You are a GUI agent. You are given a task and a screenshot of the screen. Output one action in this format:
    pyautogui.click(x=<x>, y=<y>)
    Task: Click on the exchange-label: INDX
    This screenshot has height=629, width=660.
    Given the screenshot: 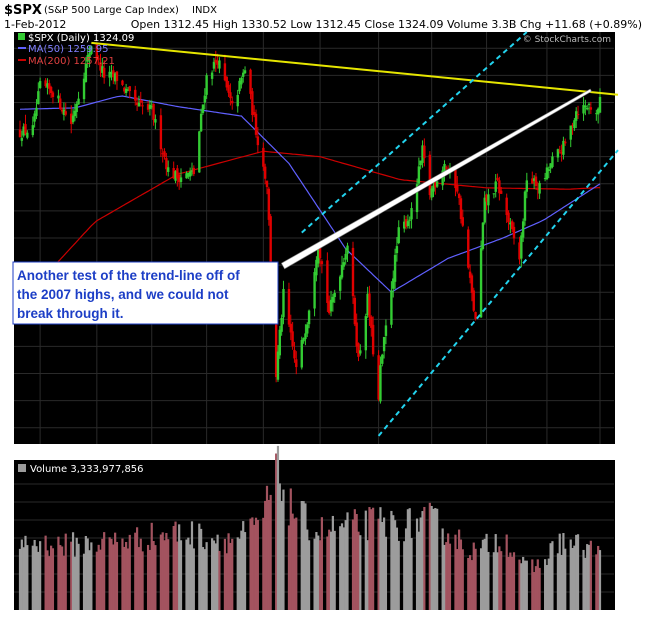 What is the action you would take?
    pyautogui.click(x=204, y=10)
    